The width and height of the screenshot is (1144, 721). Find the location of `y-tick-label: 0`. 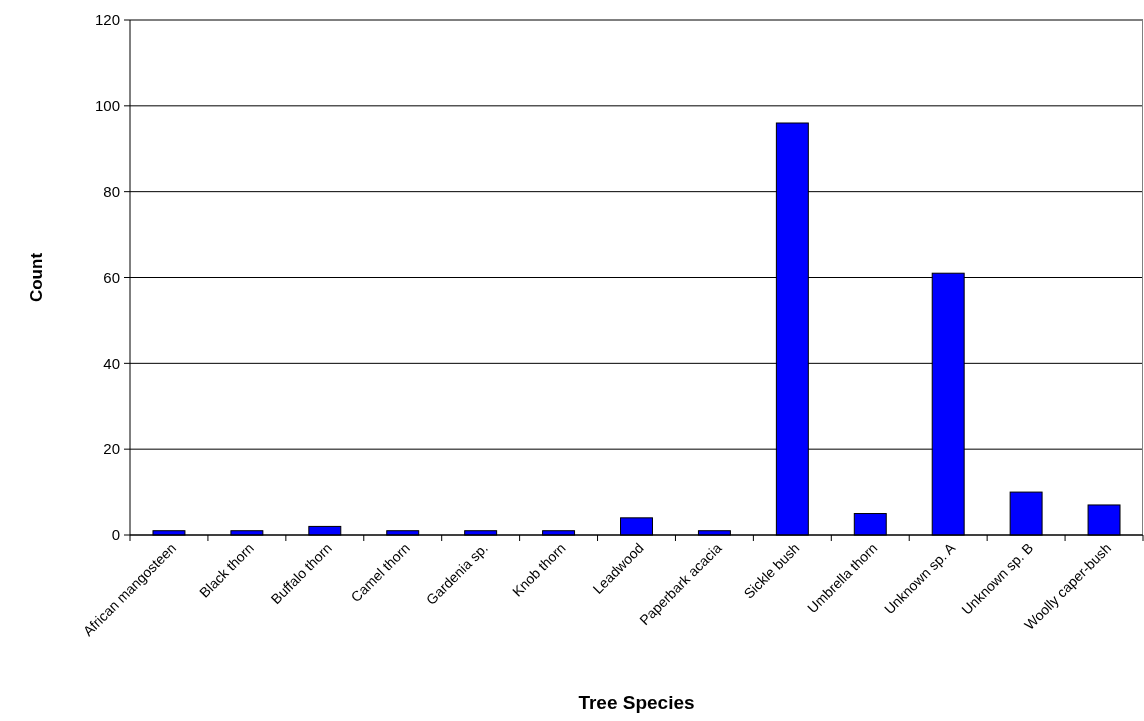

y-tick-label: 0 is located at coordinates (115, 535).